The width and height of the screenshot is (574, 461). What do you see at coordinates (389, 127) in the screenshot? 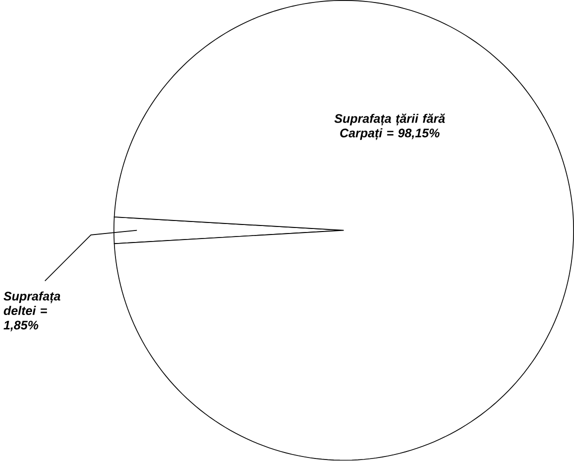
I see `slice-label: Suprafața țării fără Carpați = 98,15%` at bounding box center [389, 127].